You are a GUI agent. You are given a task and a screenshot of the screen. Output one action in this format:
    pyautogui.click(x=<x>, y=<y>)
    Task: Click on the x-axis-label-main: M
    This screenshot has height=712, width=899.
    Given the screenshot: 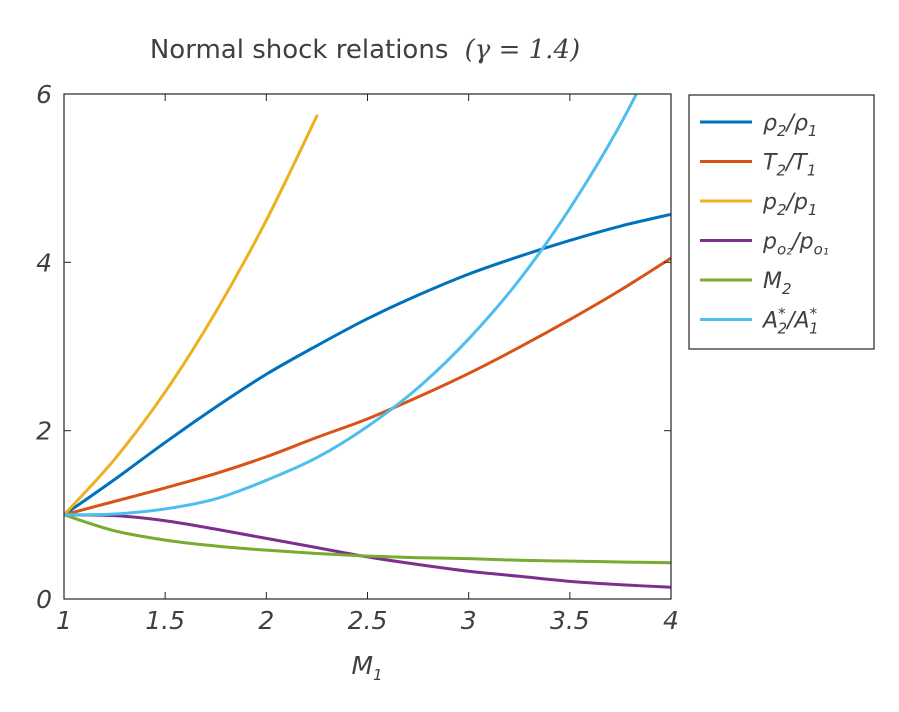 What is the action you would take?
    pyautogui.click(x=362, y=665)
    